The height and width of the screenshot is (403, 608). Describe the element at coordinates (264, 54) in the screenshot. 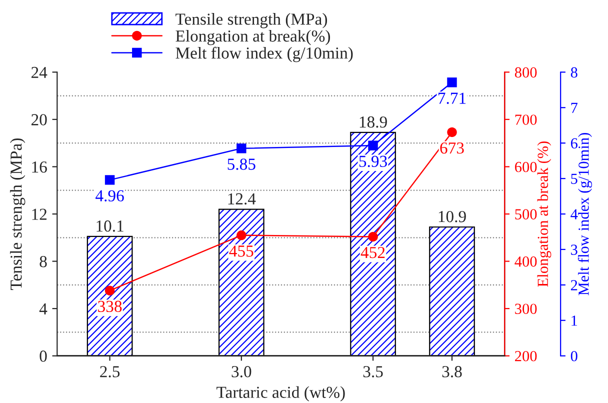

I see `legend-label: Melt flow index (g/10min)` at that location.